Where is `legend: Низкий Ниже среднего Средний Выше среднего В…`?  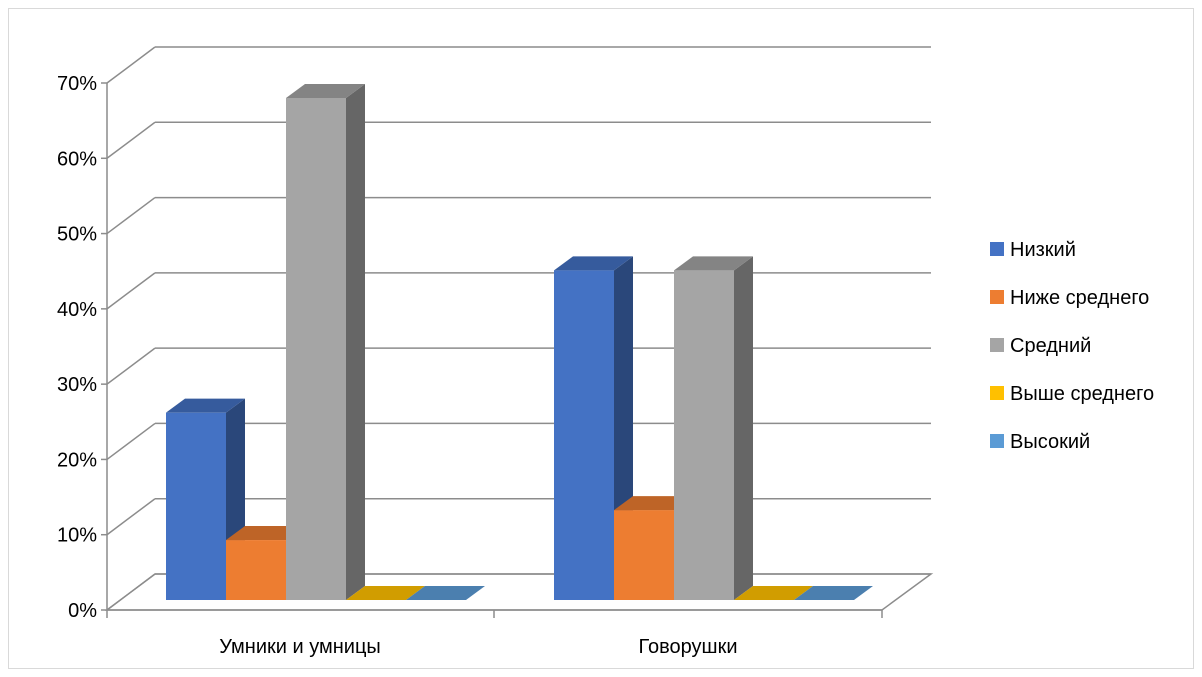
legend: Низкий Ниже среднего Средний Выше среднего В… is located at coordinates (1072, 346).